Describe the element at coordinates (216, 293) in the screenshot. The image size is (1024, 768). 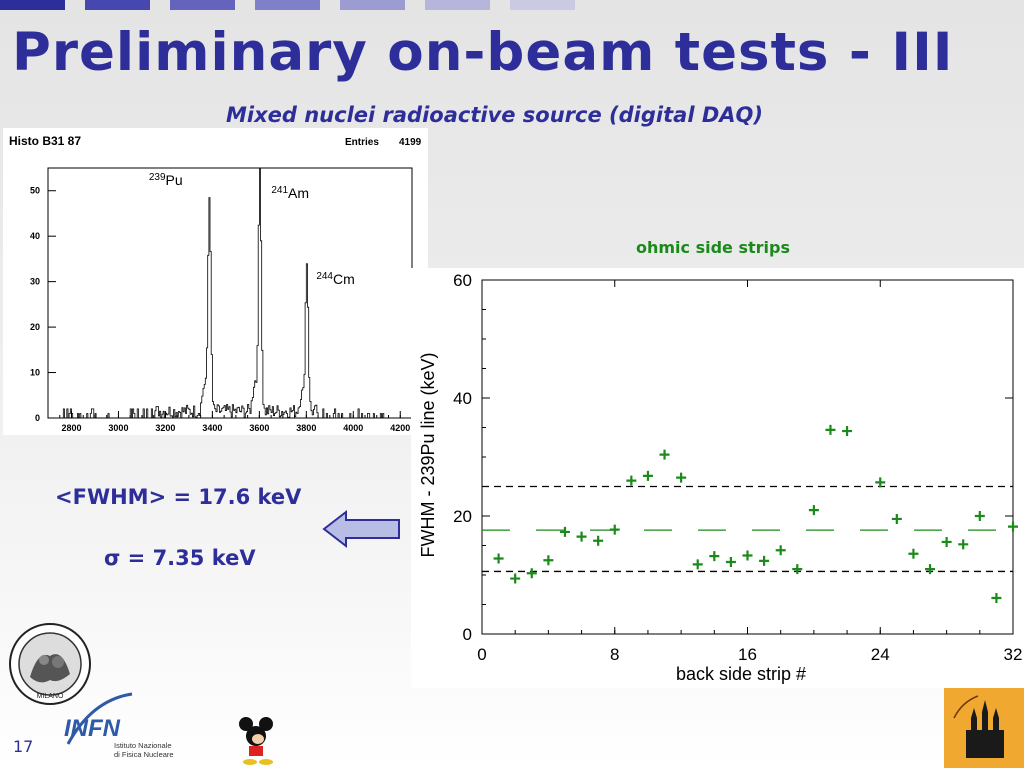
I see `histogram-spectrum` at that location.